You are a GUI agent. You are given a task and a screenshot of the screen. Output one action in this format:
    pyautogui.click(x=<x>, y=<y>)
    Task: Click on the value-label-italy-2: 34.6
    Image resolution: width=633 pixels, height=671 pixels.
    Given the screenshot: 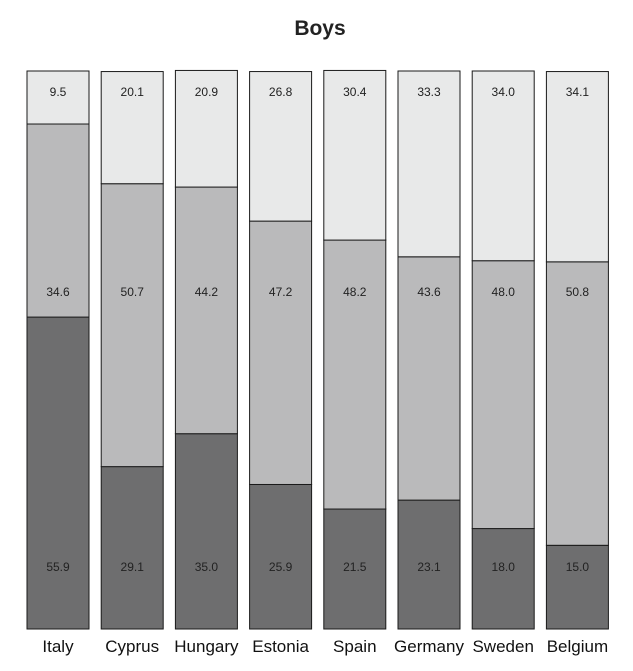 What is the action you would take?
    pyautogui.click(x=58, y=292)
    